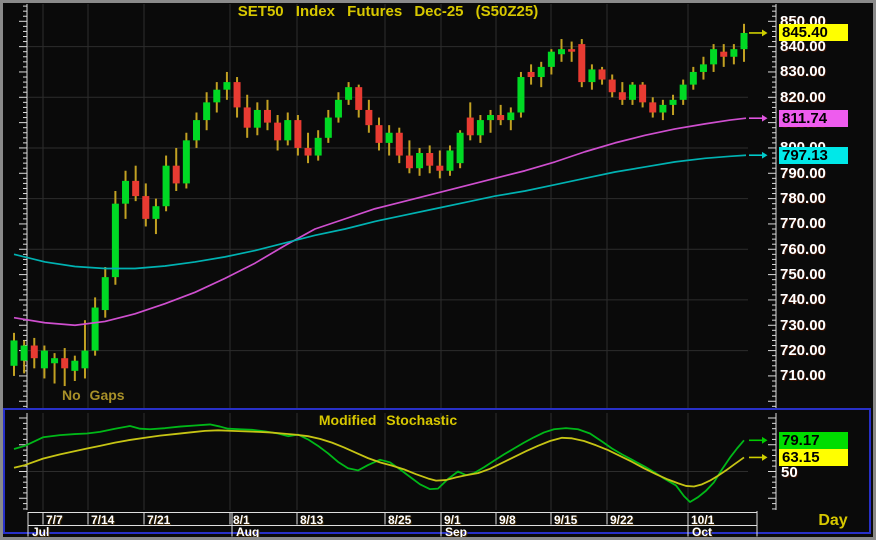 Image resolution: width=876 pixels, height=540 pixels. I want to click on price-axis-label: 770.00, so click(803, 224).